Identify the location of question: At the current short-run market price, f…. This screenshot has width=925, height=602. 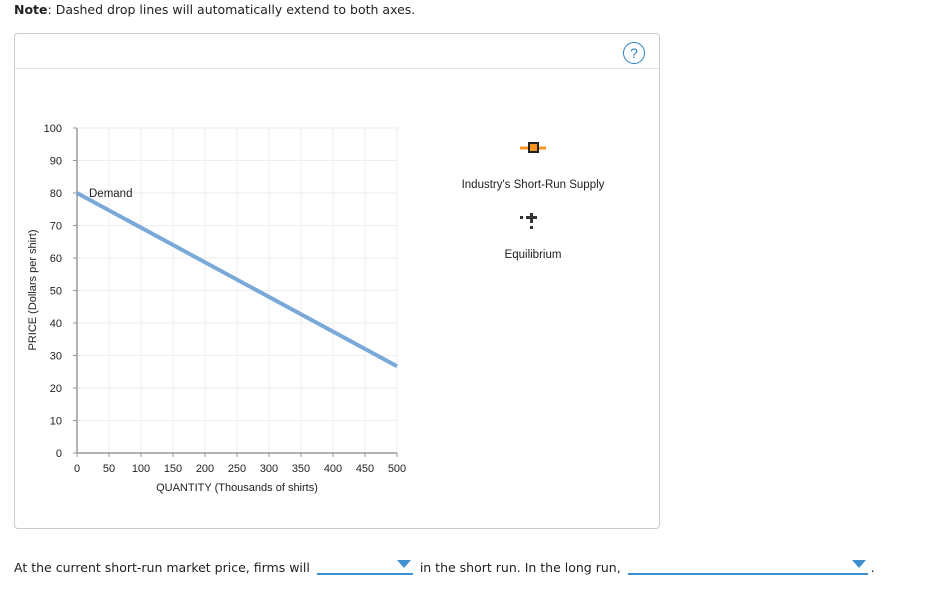
(444, 566).